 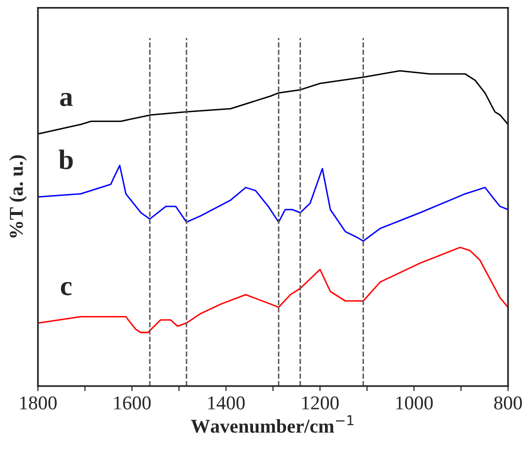 I want to click on series-label: c, so click(x=66, y=289).